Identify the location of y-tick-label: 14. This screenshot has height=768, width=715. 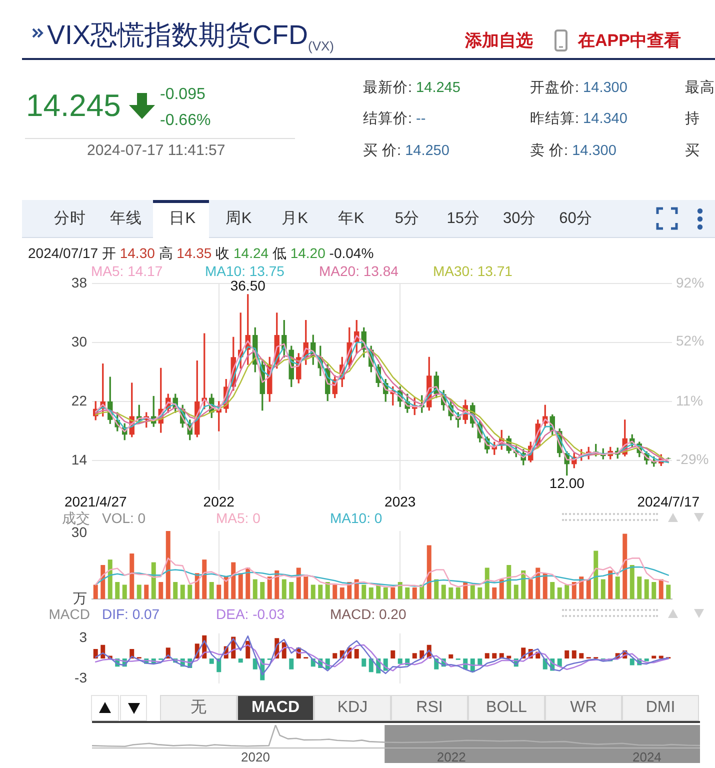
(79, 459).